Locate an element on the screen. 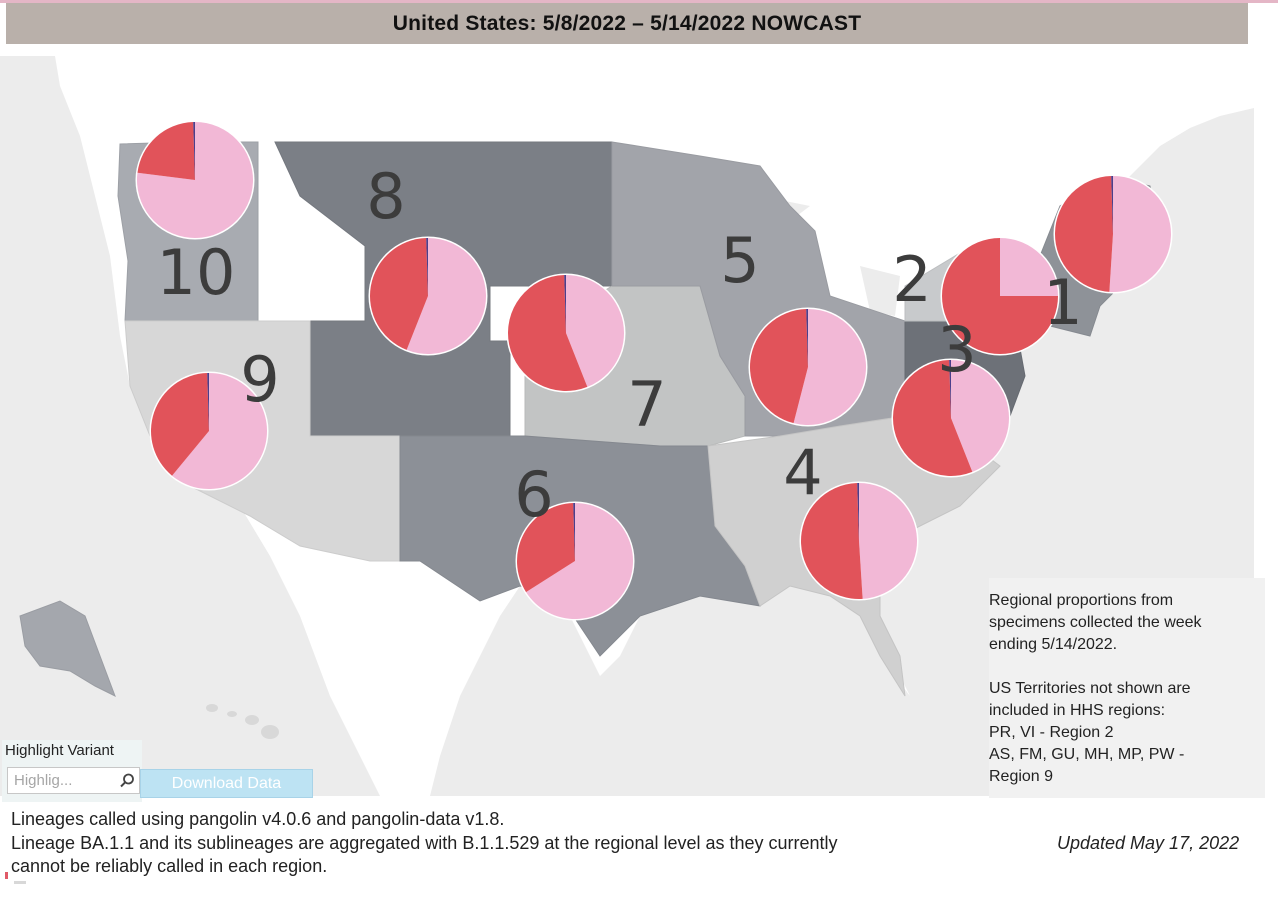 This screenshot has width=1278, height=899. region-6-pie is located at coordinates (575, 561).